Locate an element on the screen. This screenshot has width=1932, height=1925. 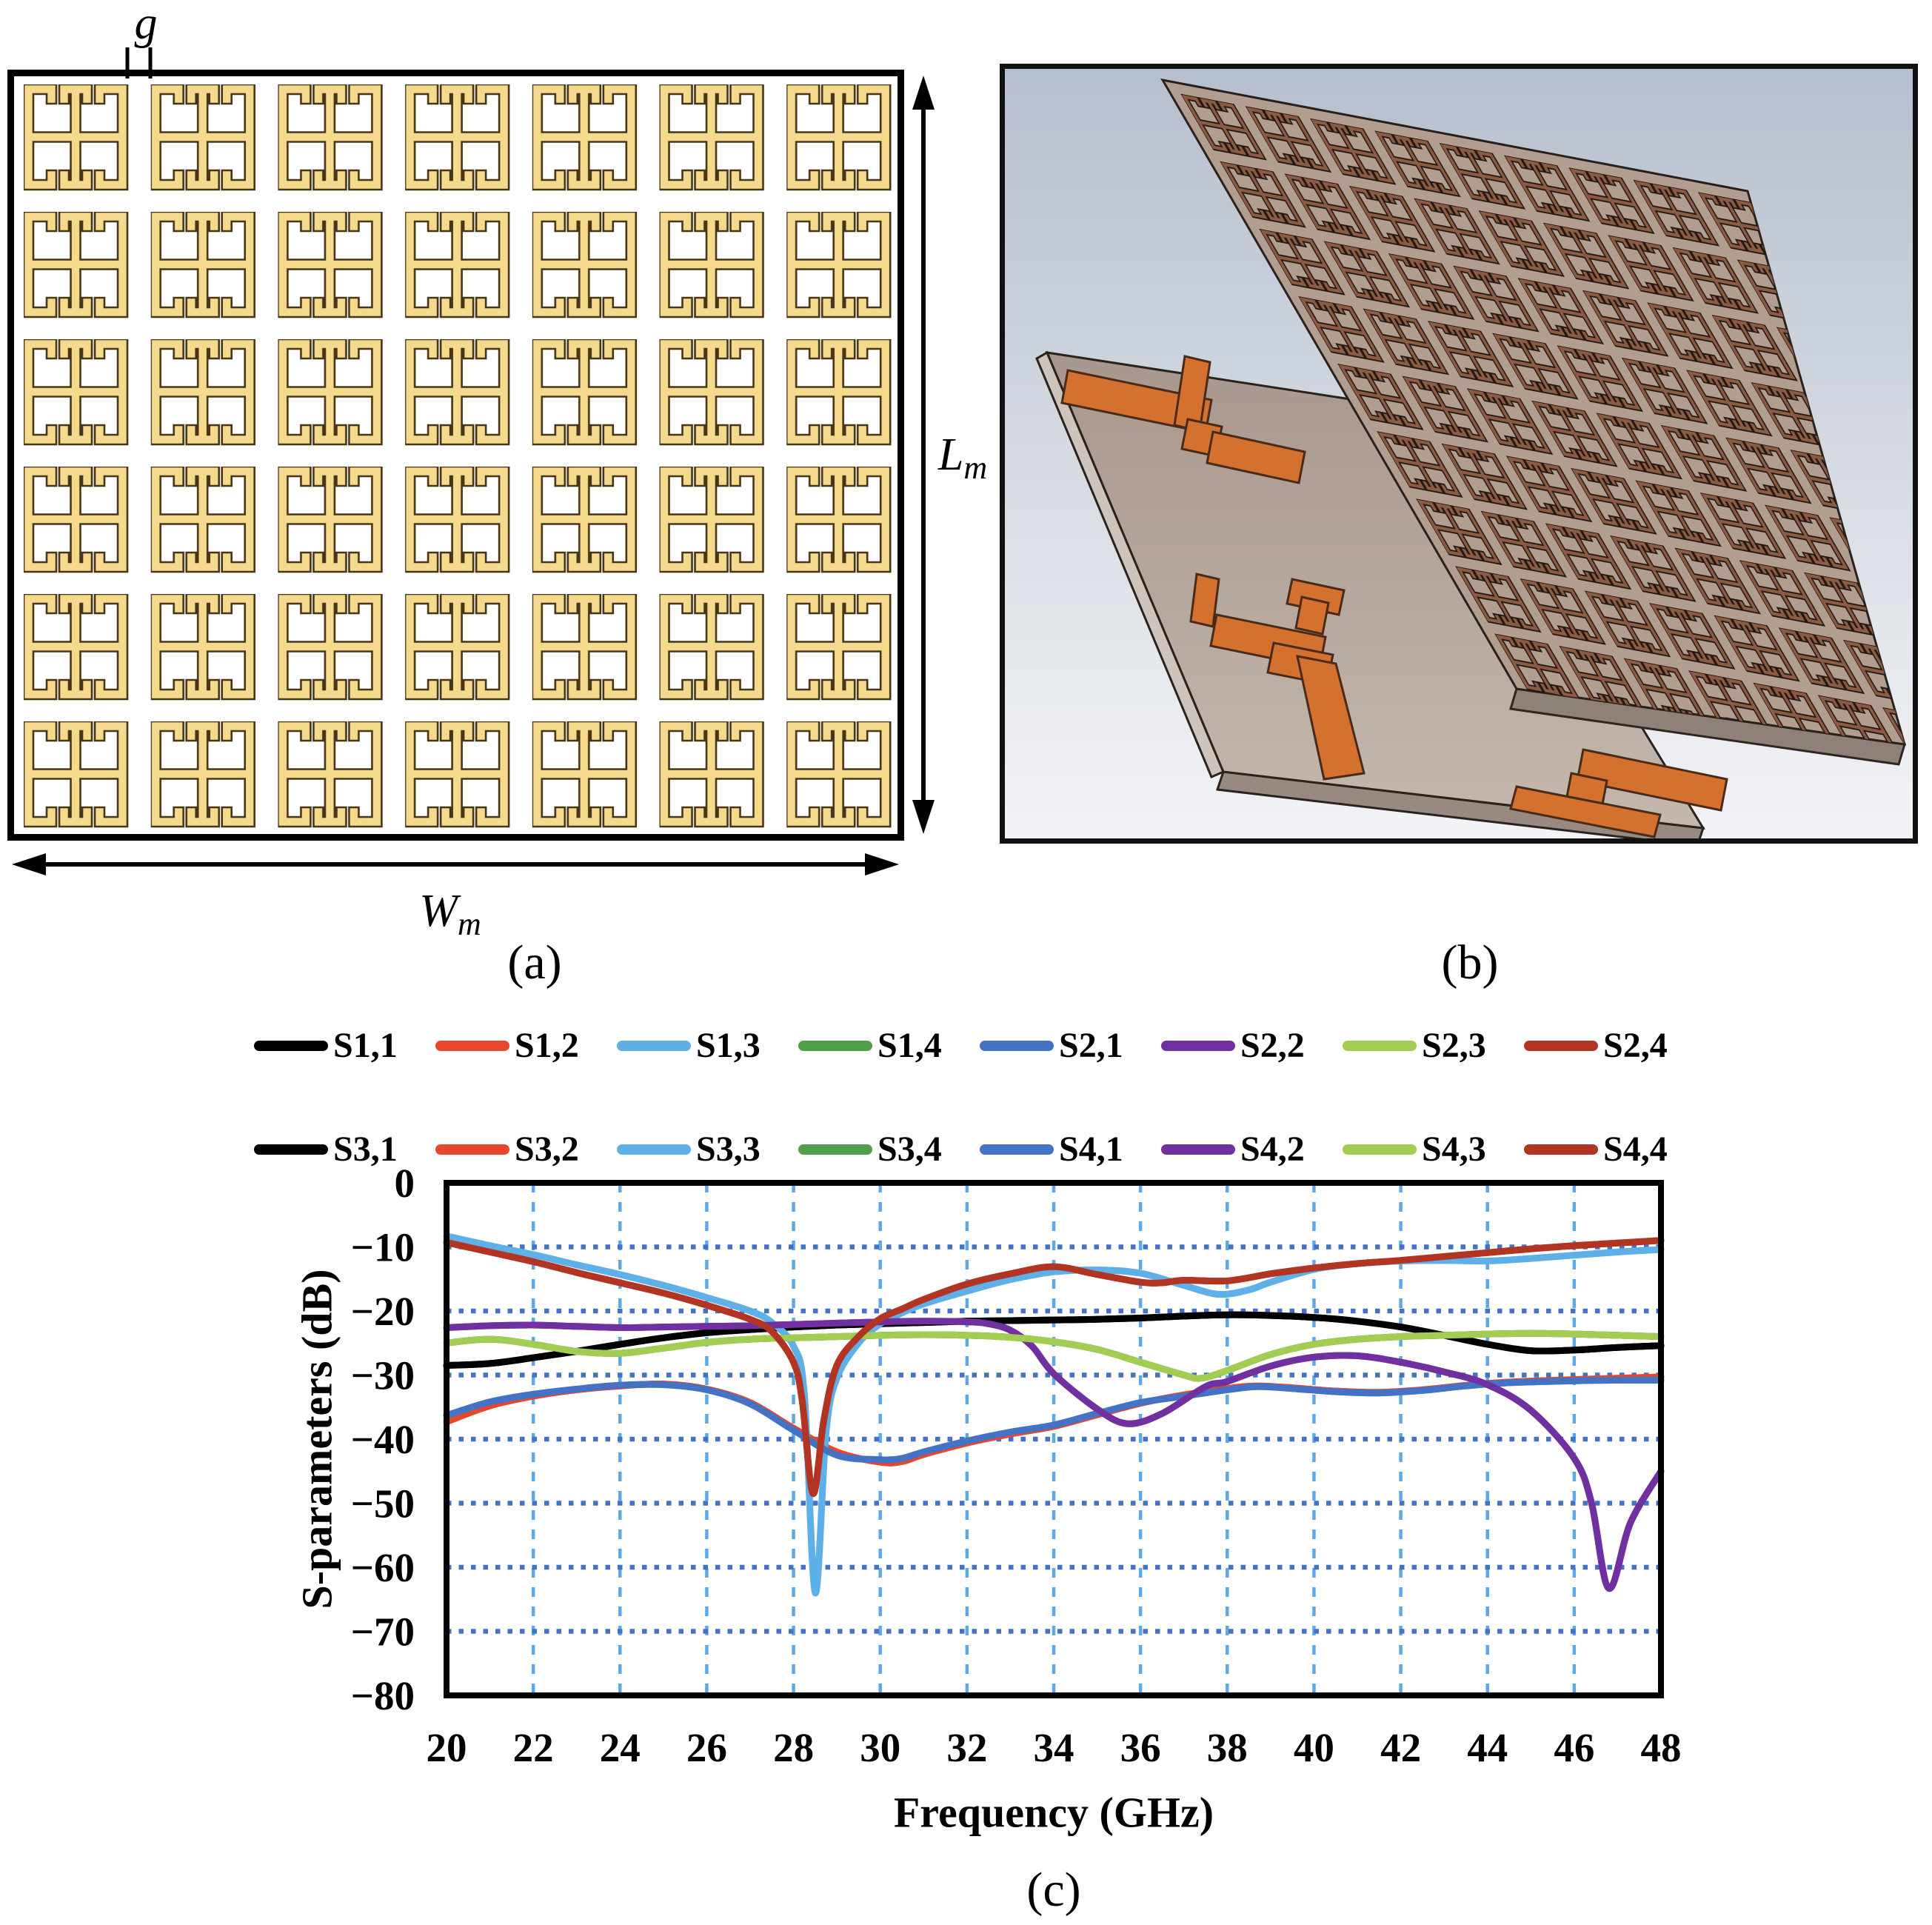
legend-label: S4,3 is located at coordinates (1454, 1149).